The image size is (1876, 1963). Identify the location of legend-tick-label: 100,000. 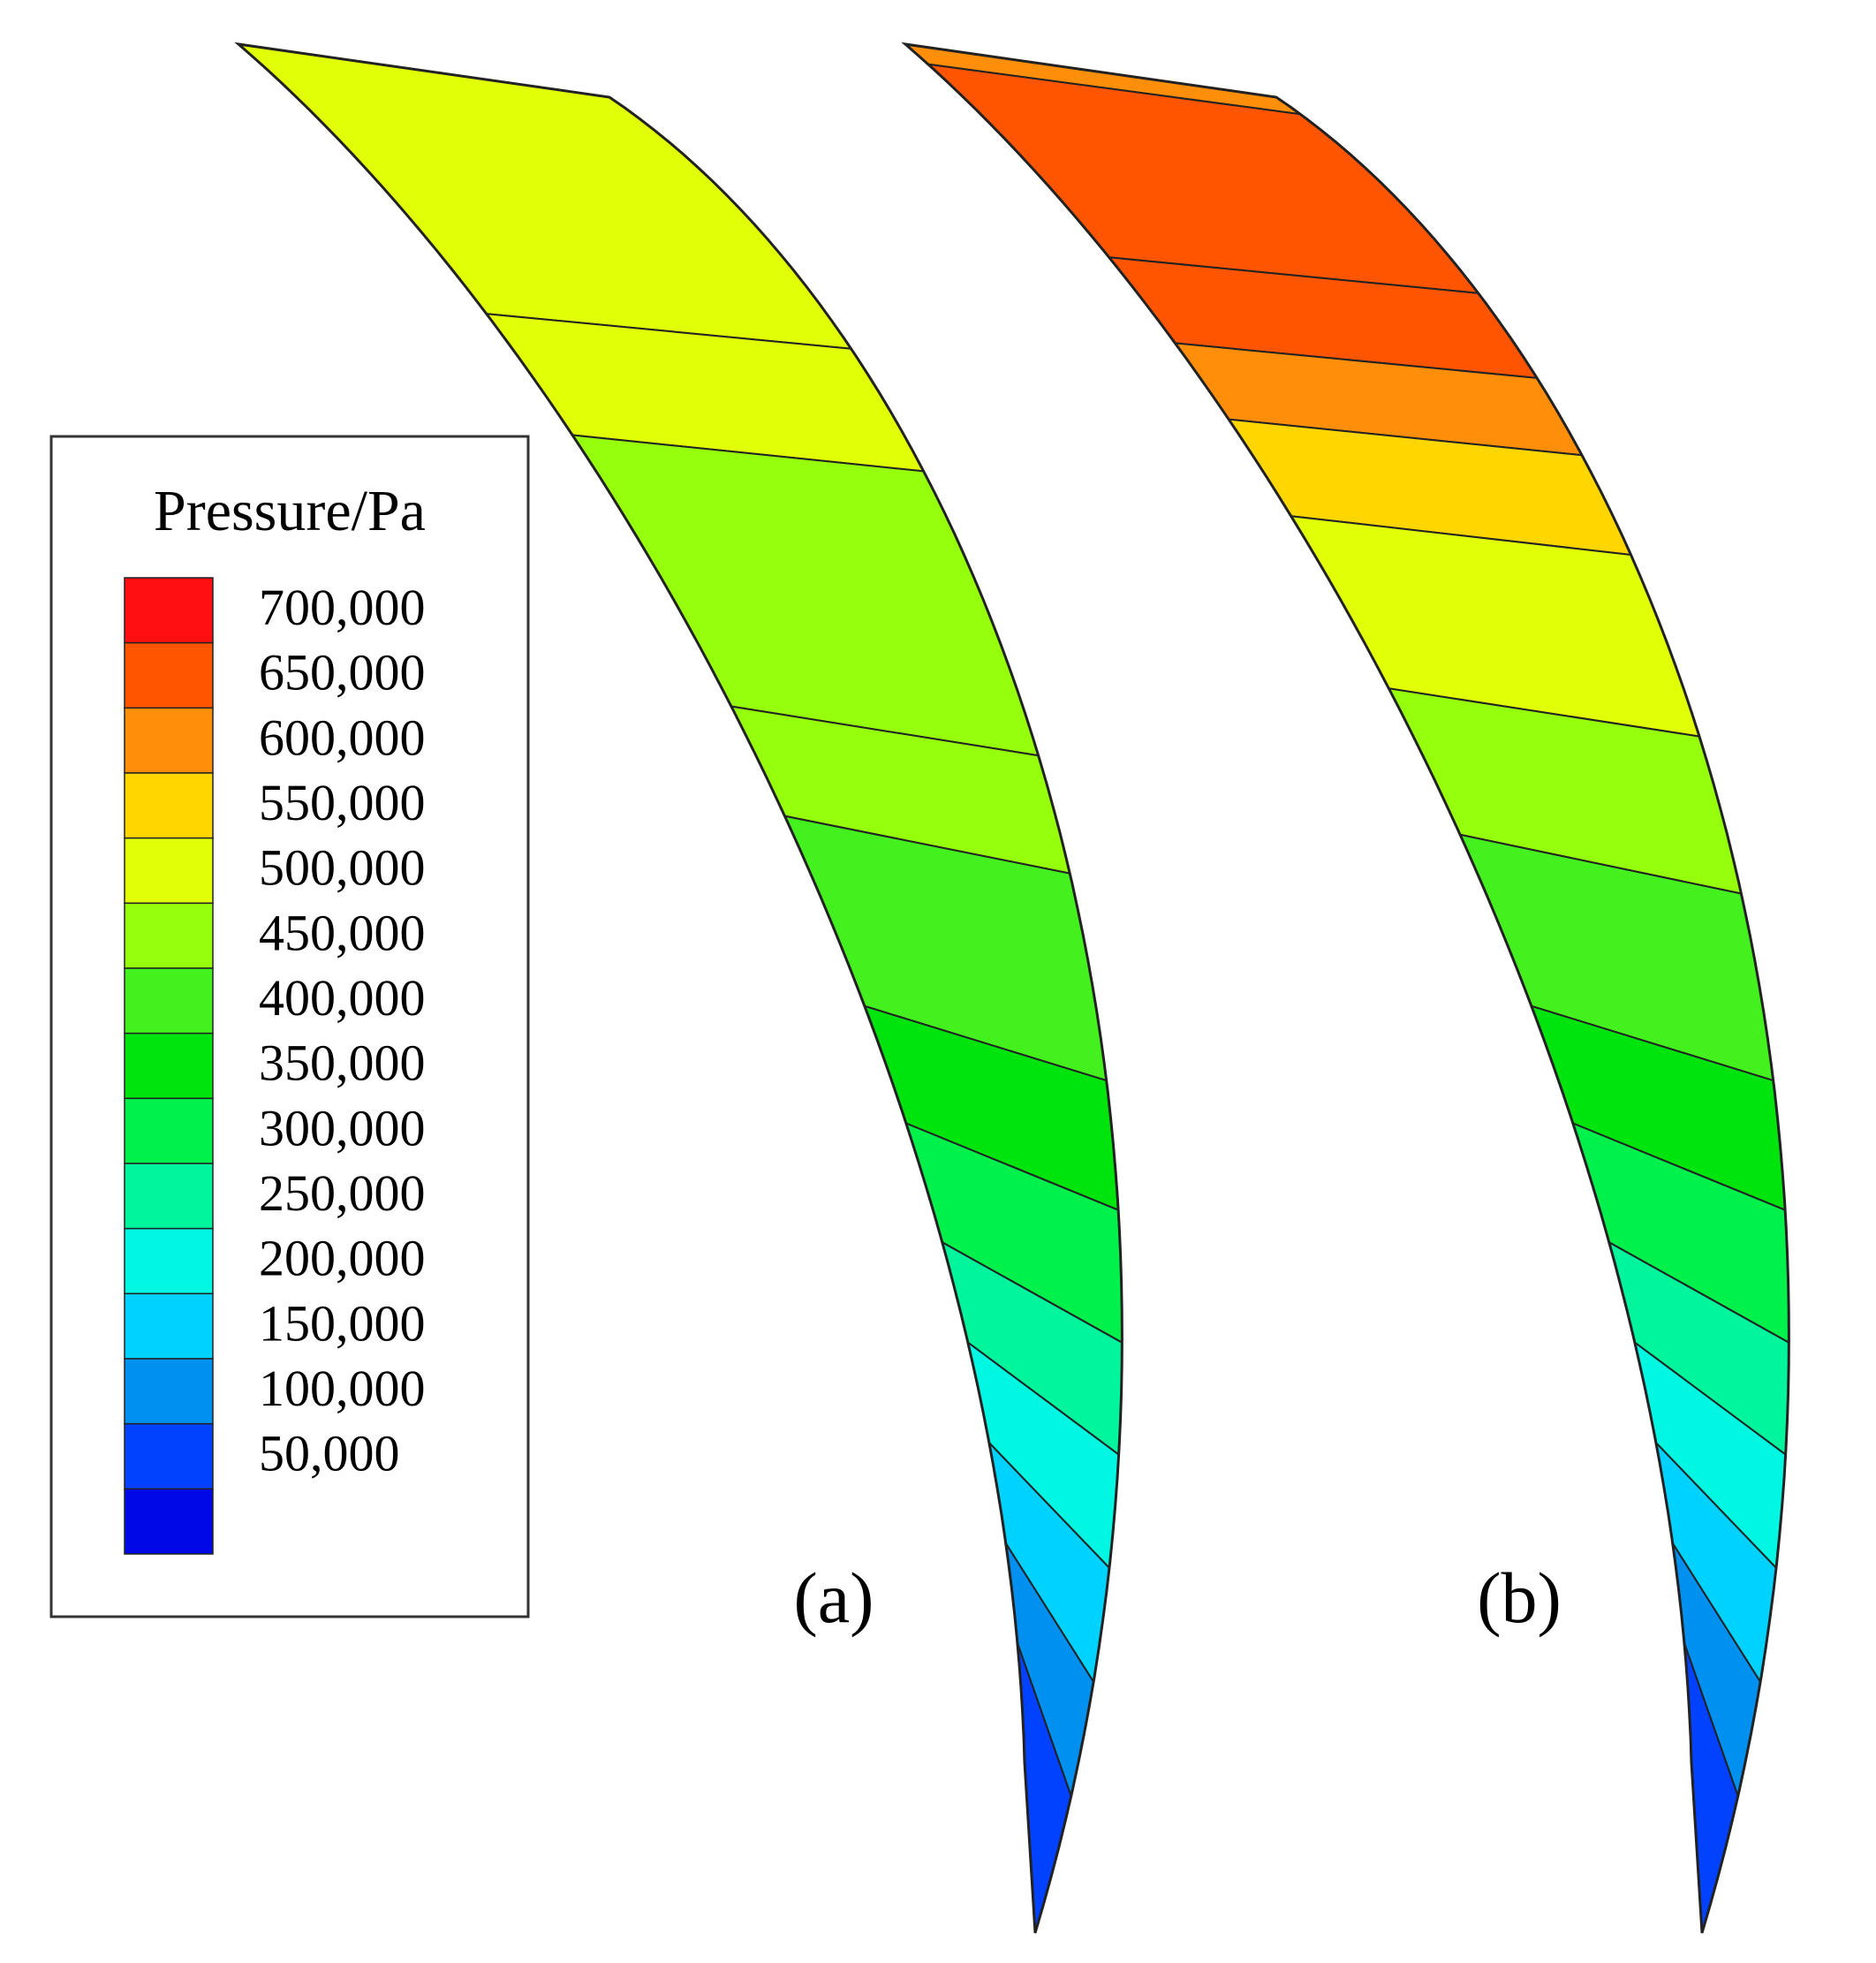
(342, 1388).